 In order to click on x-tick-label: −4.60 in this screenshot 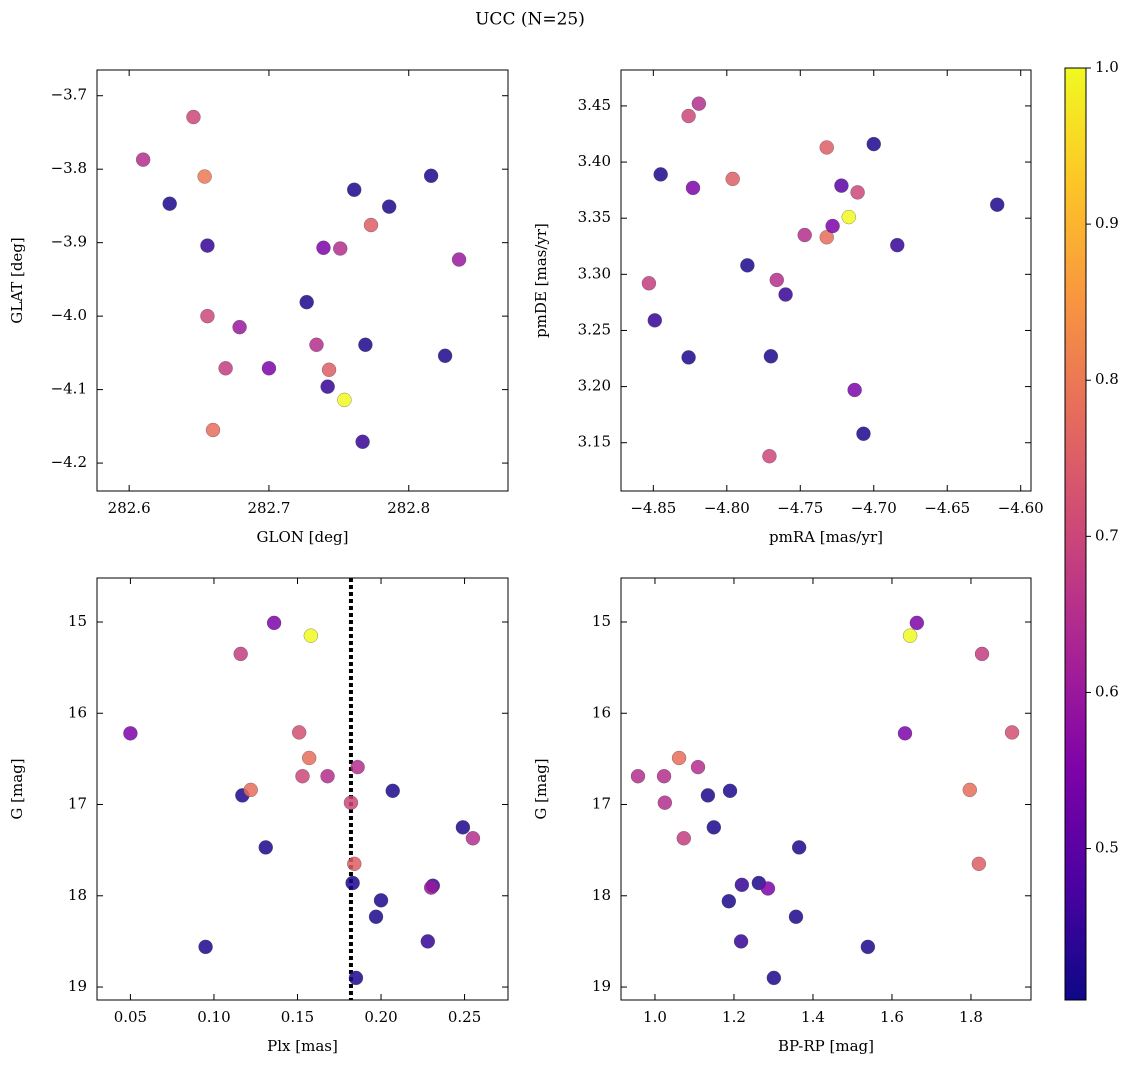, I will do `click(1021, 508)`.